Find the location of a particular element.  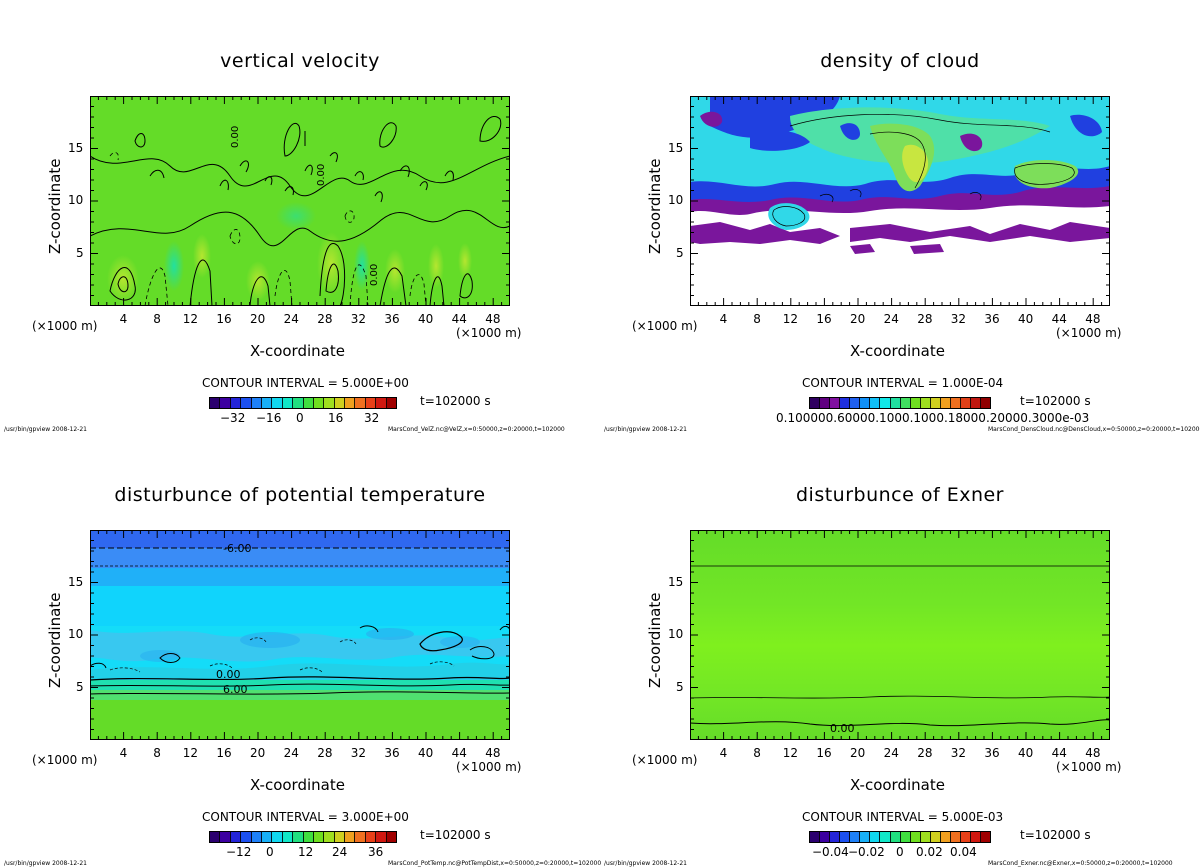

contour-interval: CONTOUR INTERVAL = 5.000E+00 is located at coordinates (305, 383).